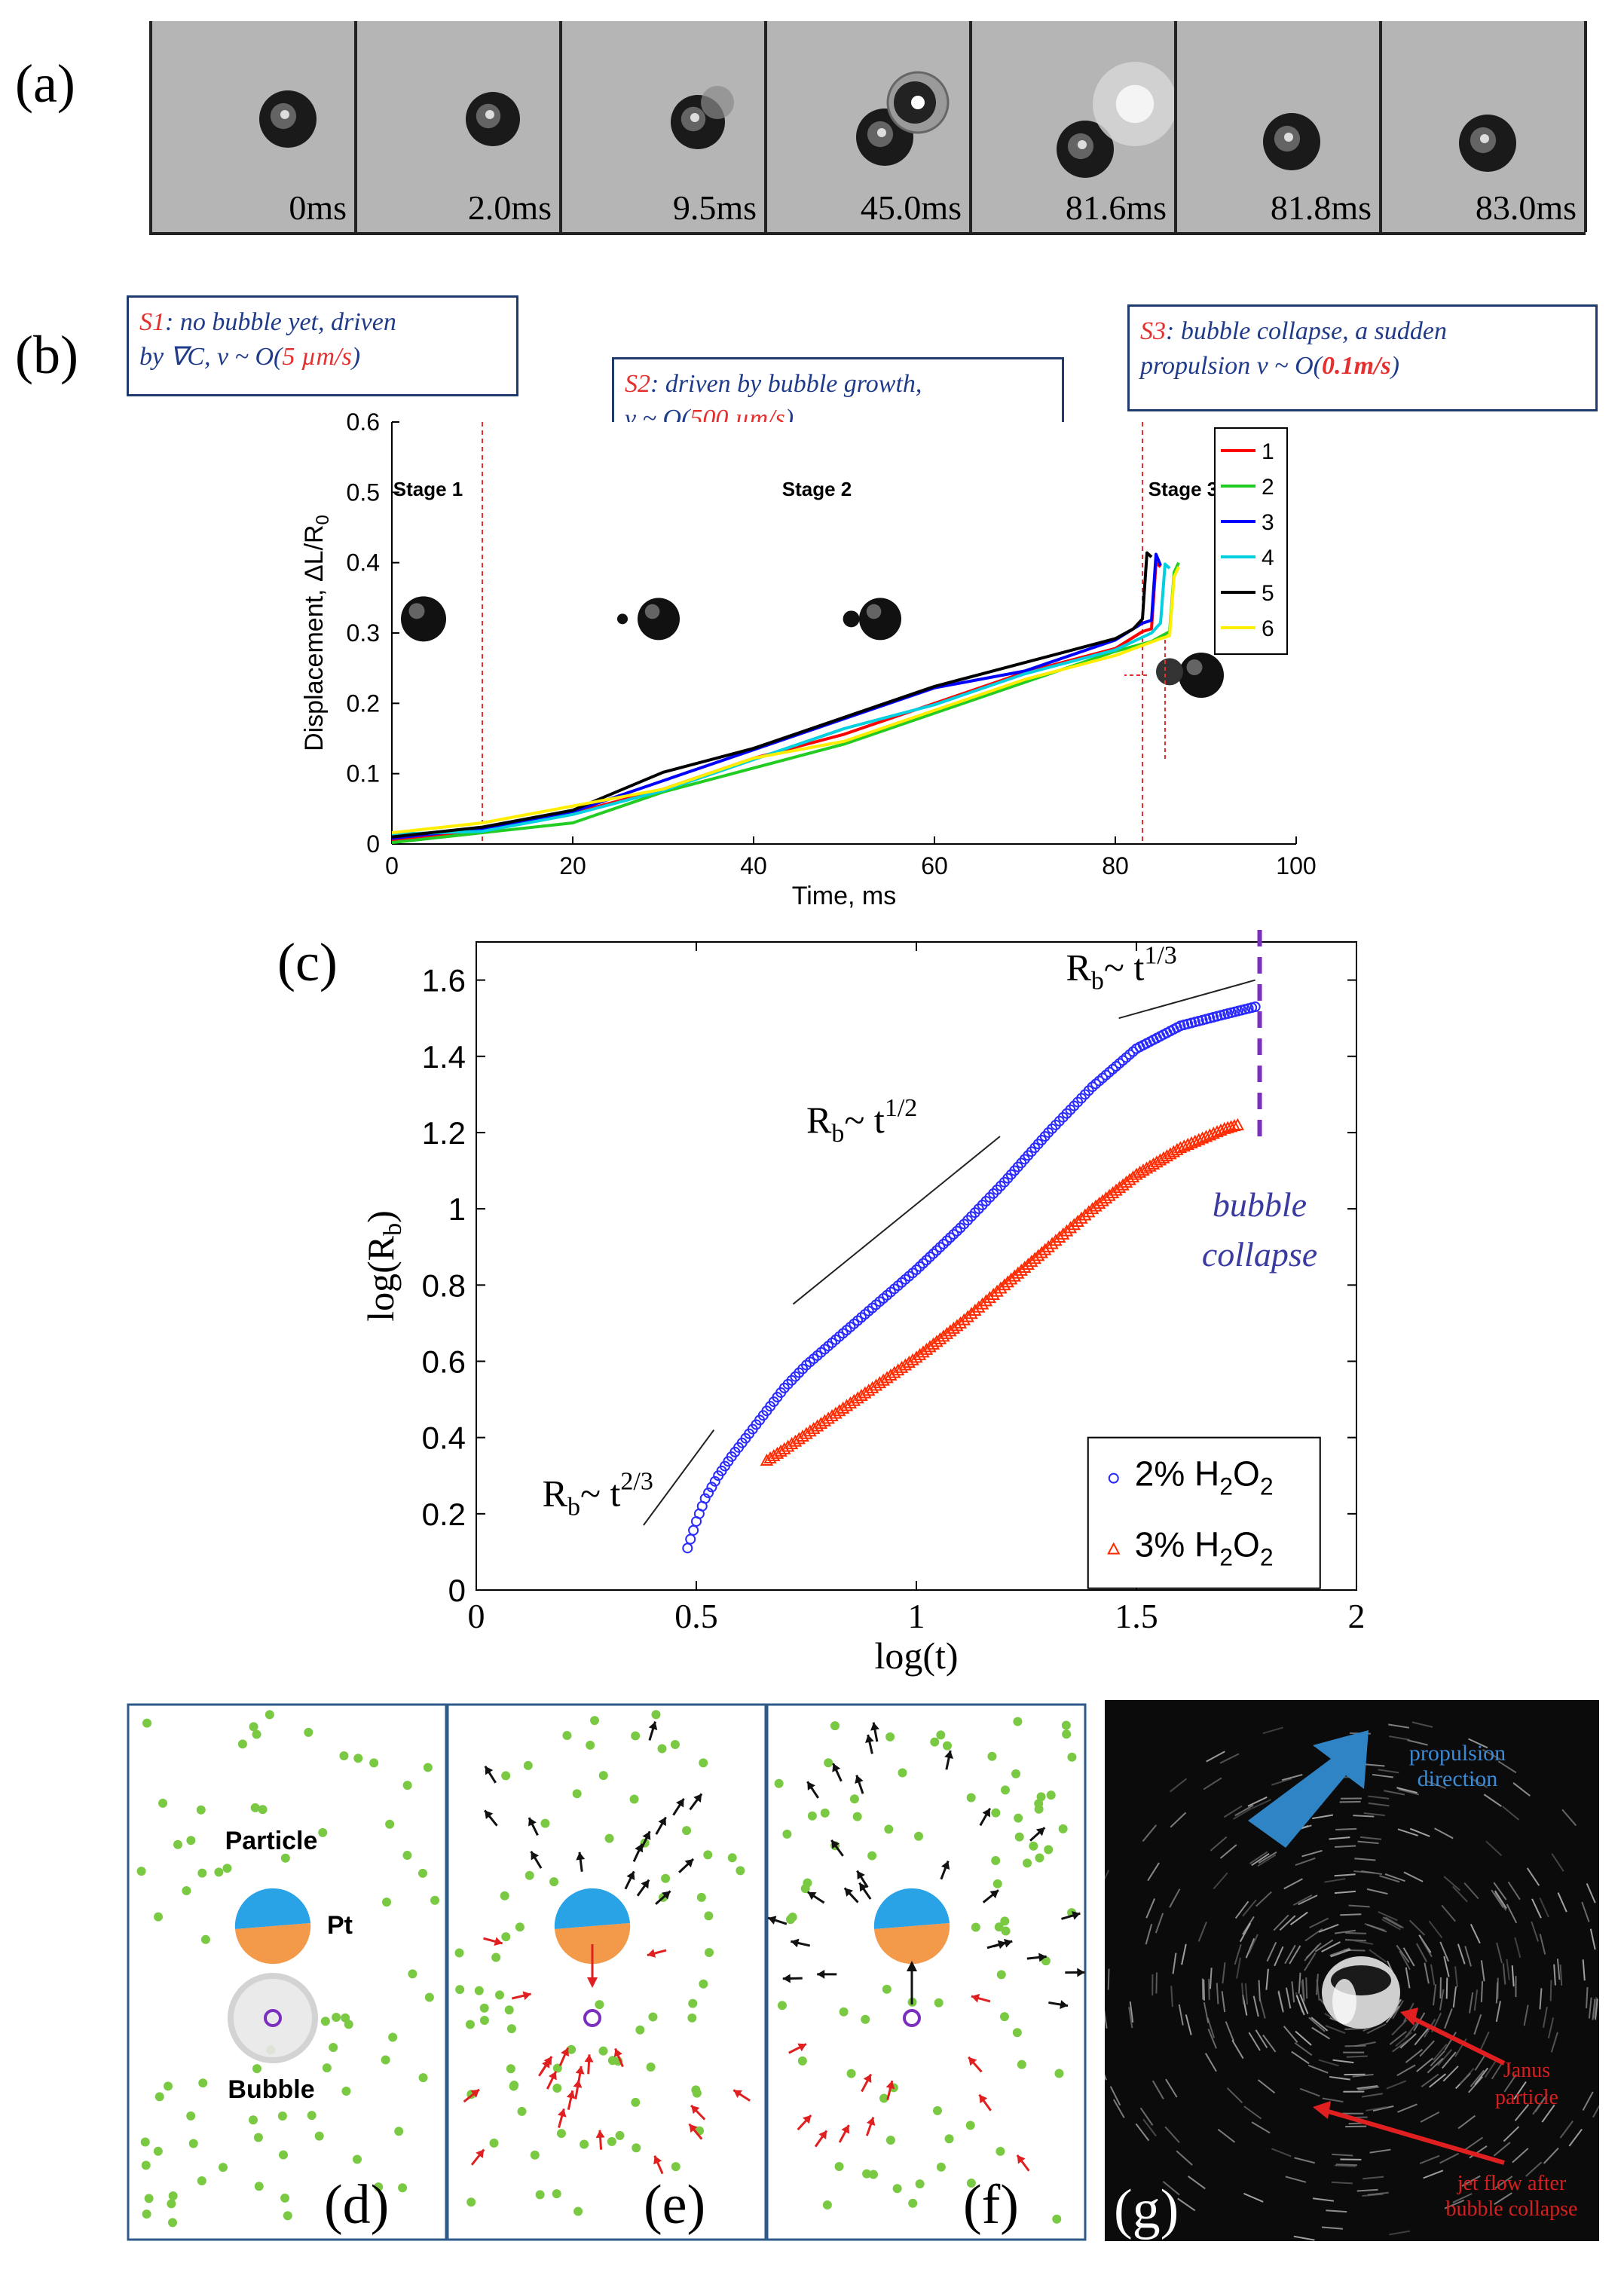 This screenshot has width=1624, height=2269. Describe the element at coordinates (477, 1616) in the screenshot. I see `x-tick-label: 0` at that location.